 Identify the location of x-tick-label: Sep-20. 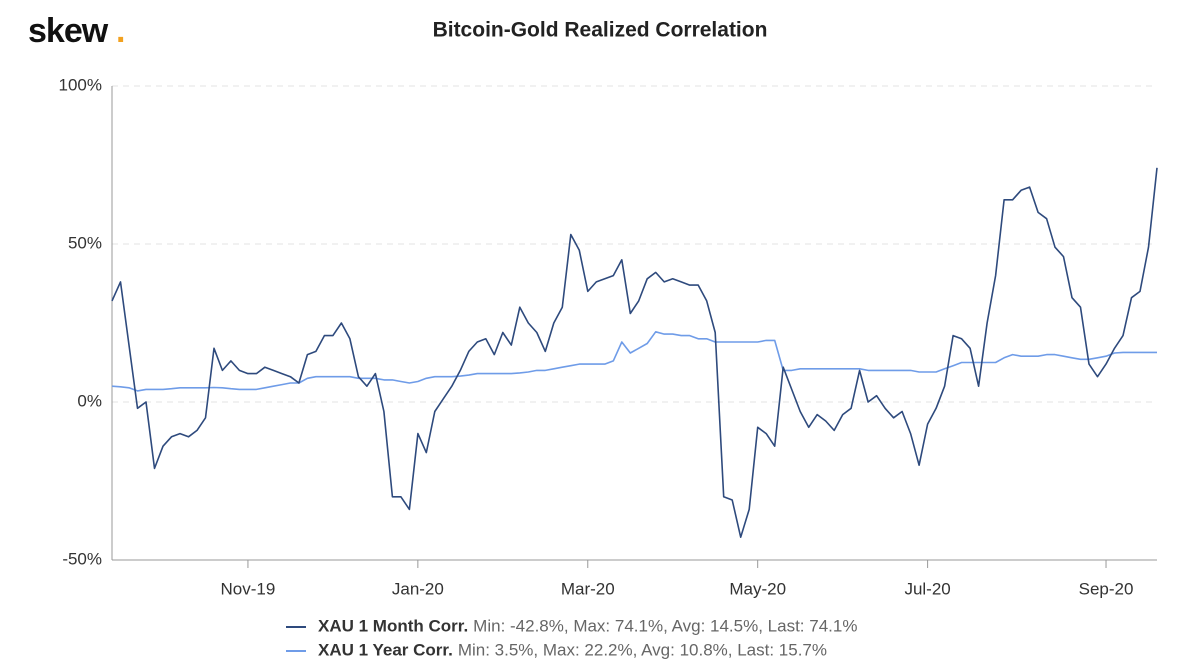
(1106, 588).